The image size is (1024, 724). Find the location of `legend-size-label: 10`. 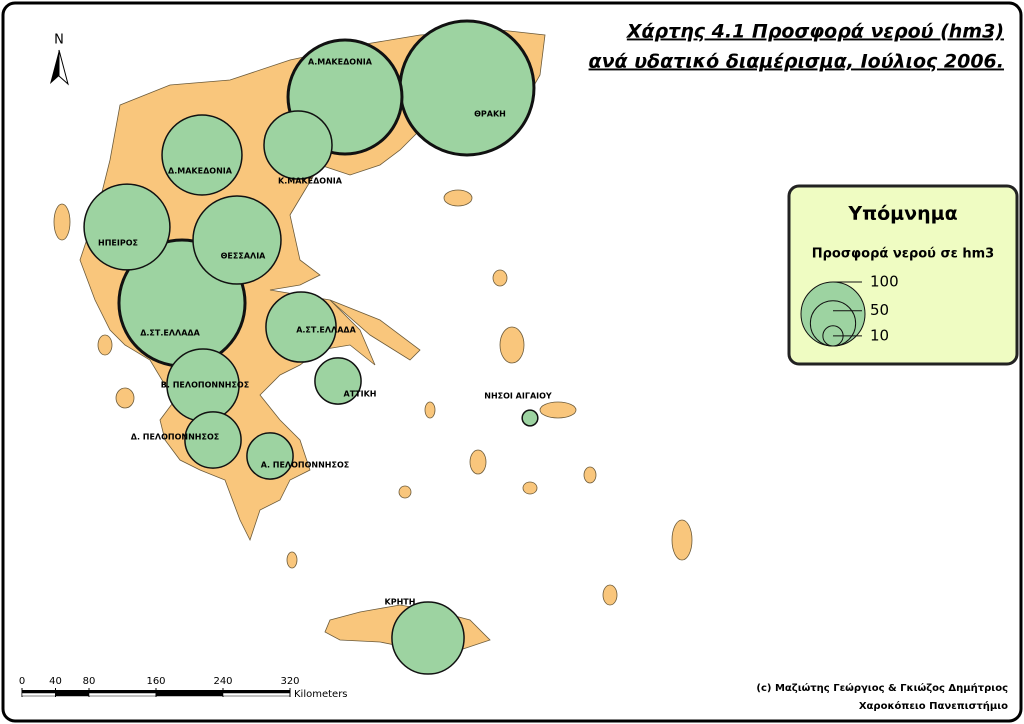

legend-size-label: 10 is located at coordinates (879, 335).